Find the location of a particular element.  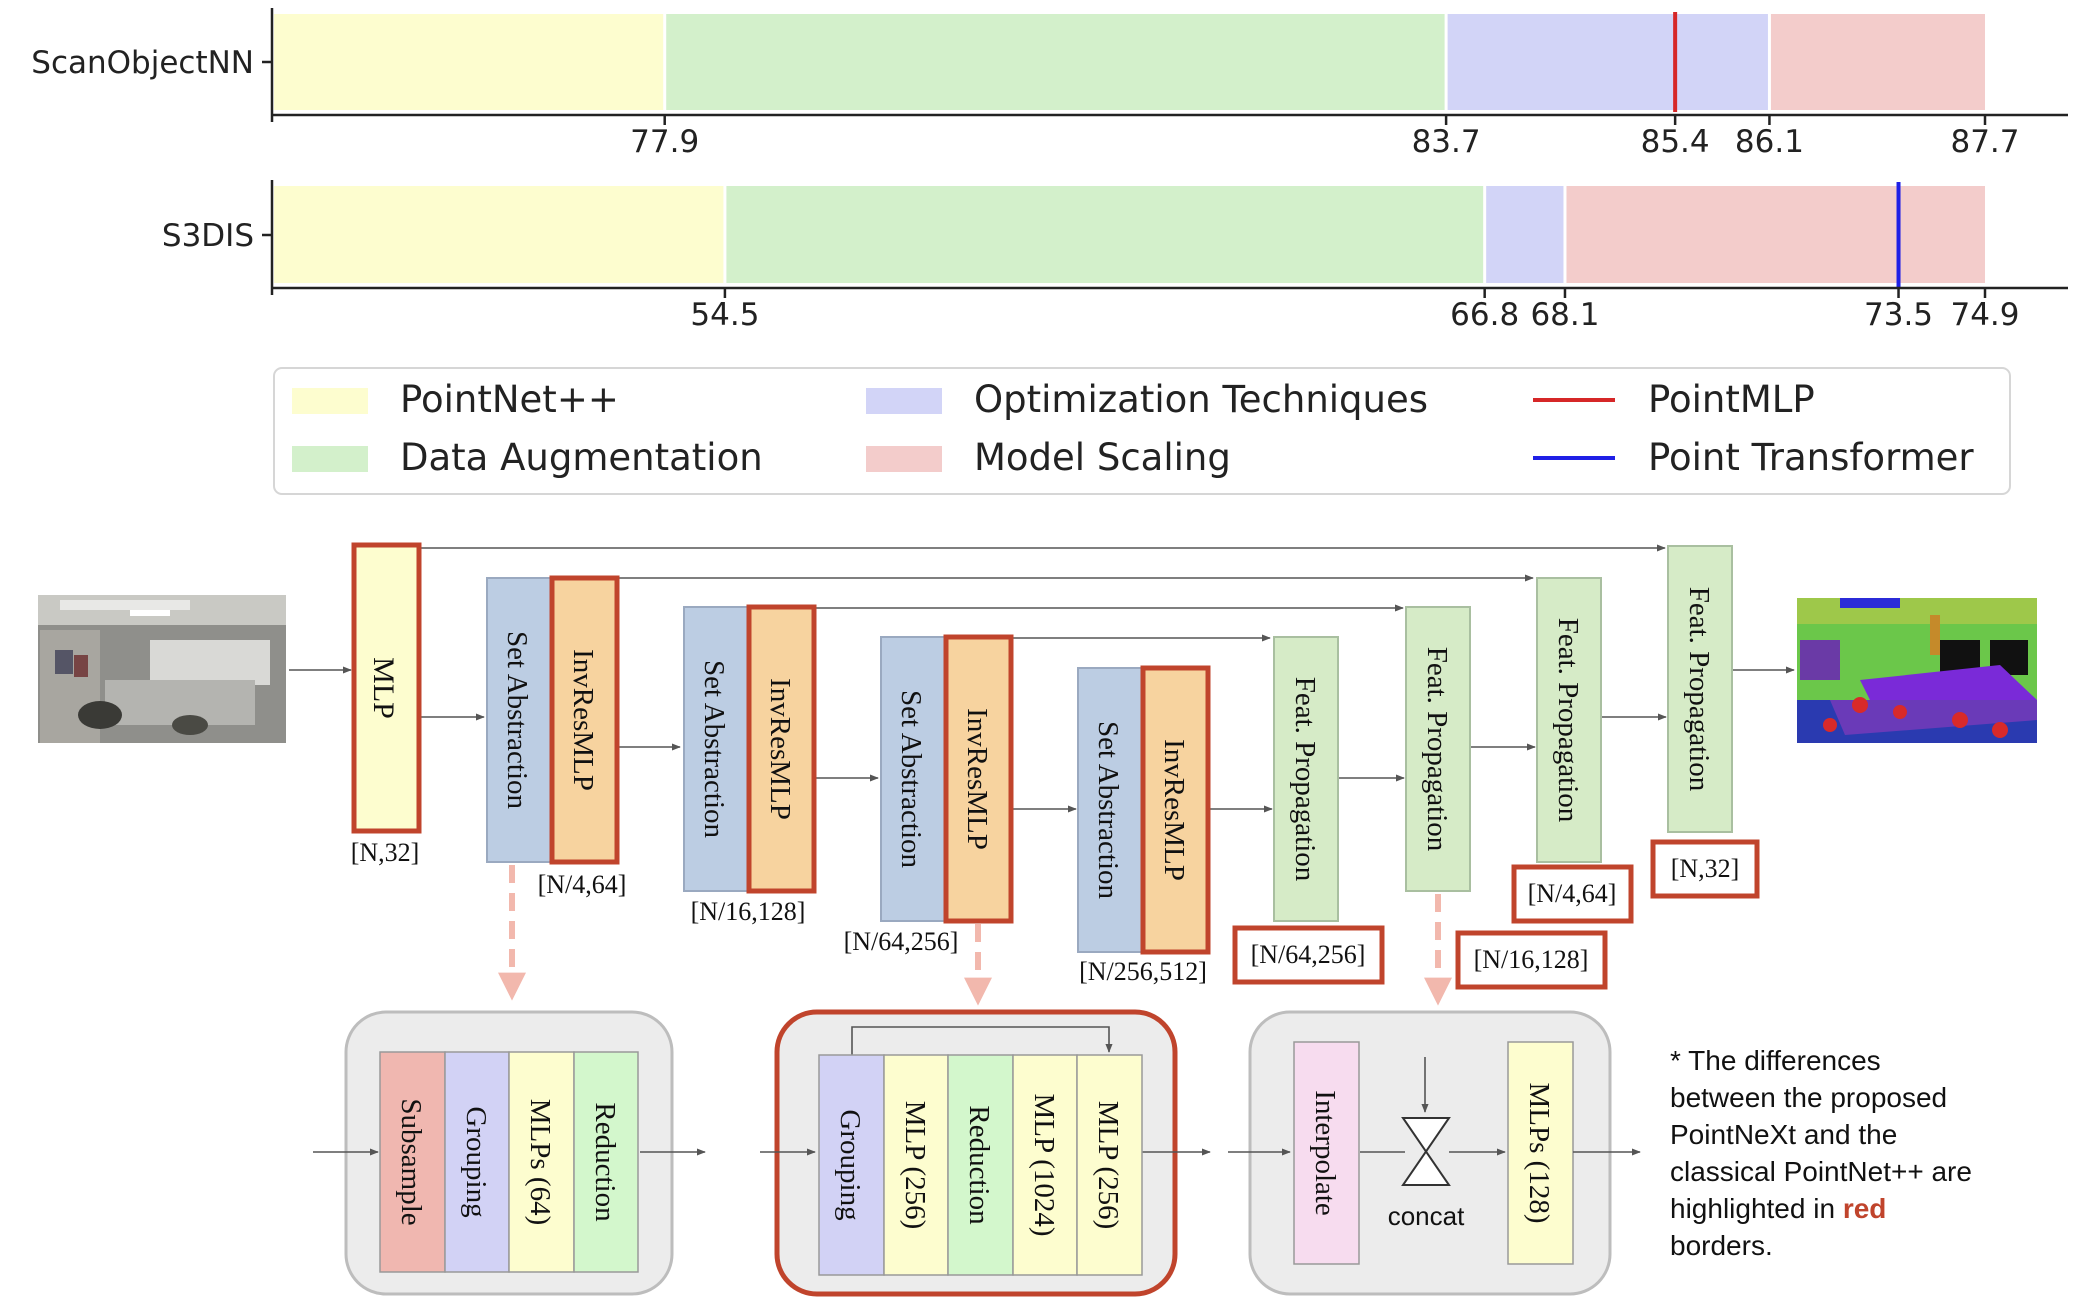

legend-label: Point Transformer is located at coordinates (1811, 457).